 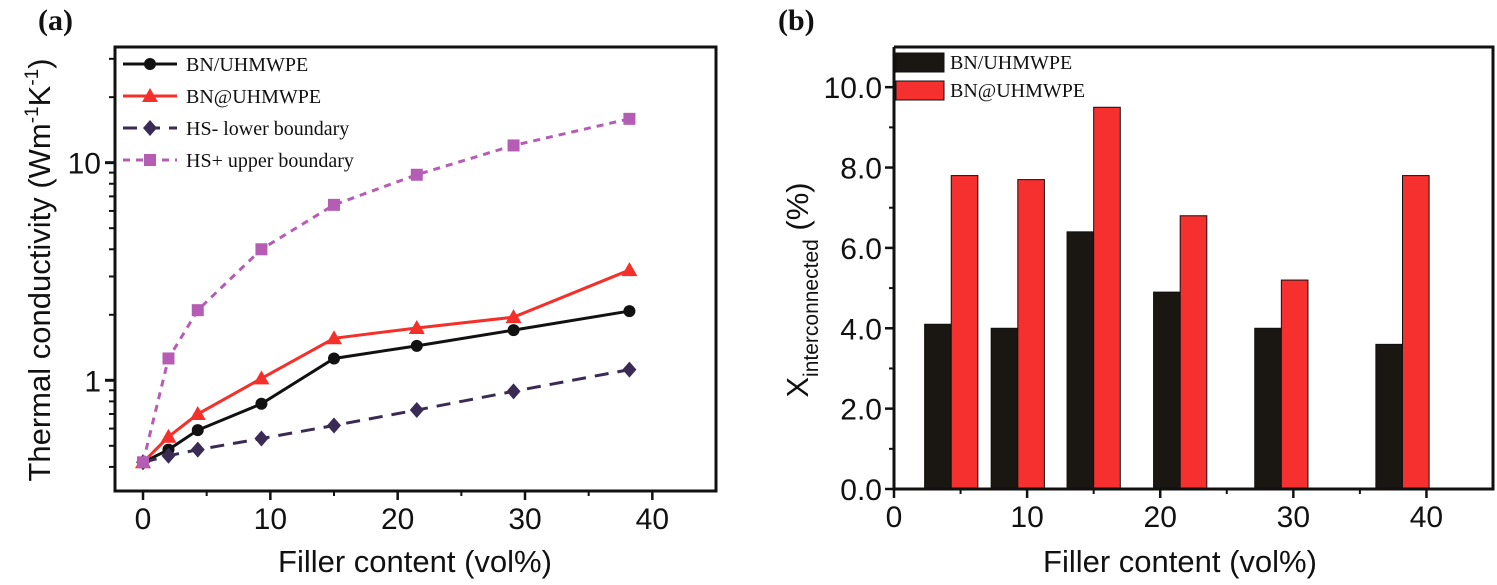 I want to click on x-tick-label-b: 20, so click(x=1160, y=517).